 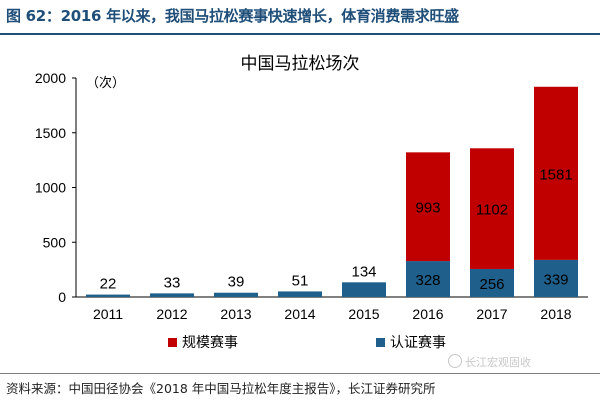 I want to click on data-label-scale: 1102, so click(x=492, y=210).